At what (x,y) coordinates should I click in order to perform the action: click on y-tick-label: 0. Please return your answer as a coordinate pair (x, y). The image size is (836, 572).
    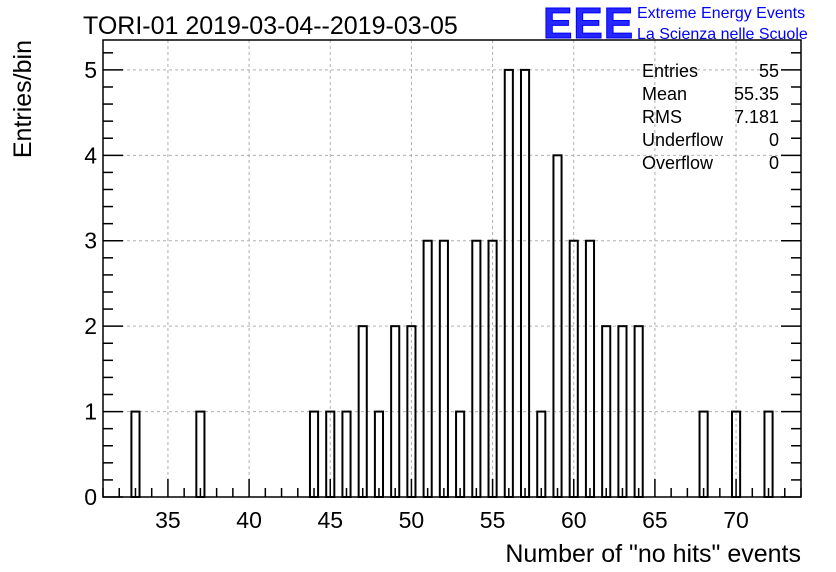
    Looking at the image, I should click on (90, 497).